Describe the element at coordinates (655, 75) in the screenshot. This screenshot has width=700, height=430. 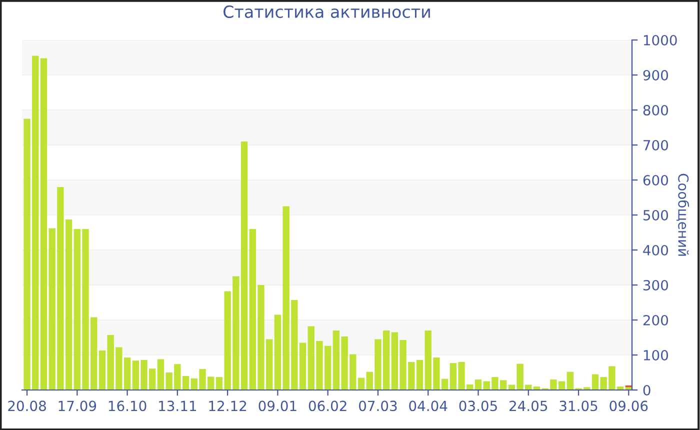
I see `y-tick-label: 900` at that location.